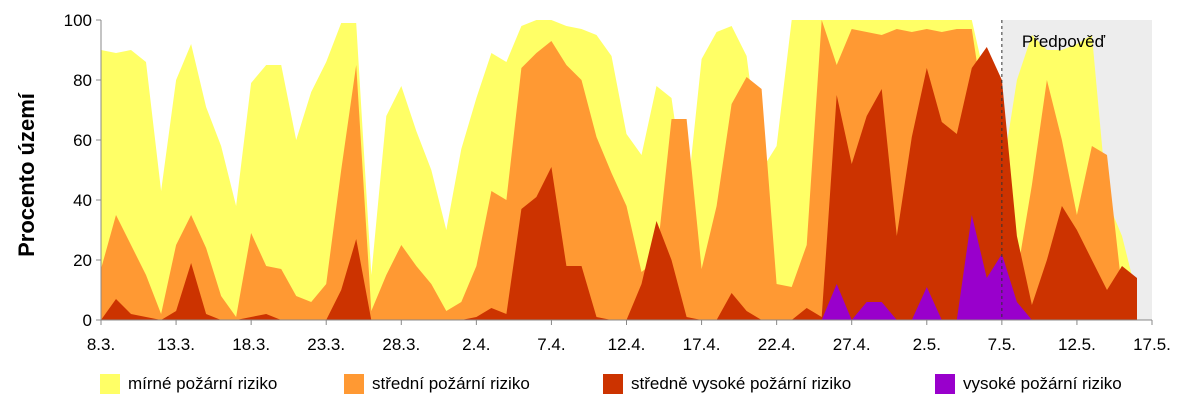  I want to click on legend-label: středně vysoké požární riziko, so click(741, 383).